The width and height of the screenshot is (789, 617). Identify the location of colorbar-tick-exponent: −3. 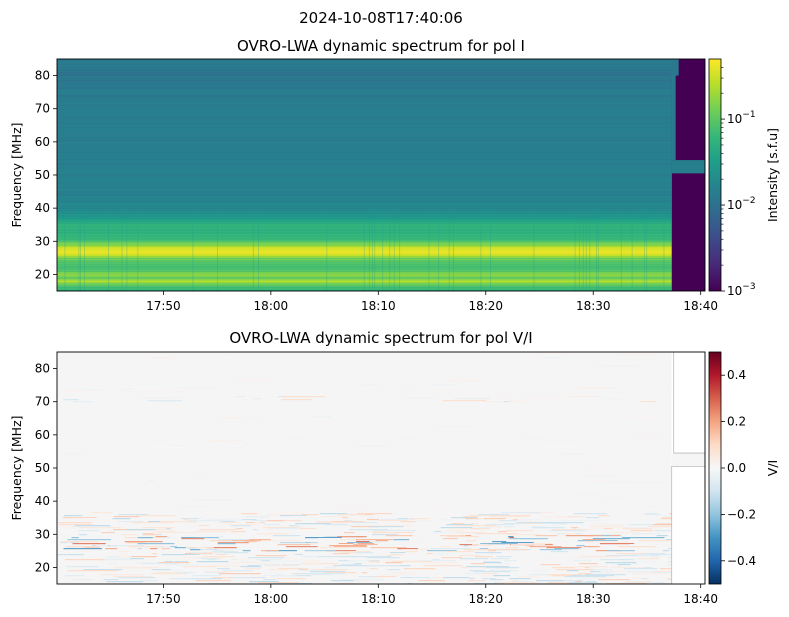
(748, 287).